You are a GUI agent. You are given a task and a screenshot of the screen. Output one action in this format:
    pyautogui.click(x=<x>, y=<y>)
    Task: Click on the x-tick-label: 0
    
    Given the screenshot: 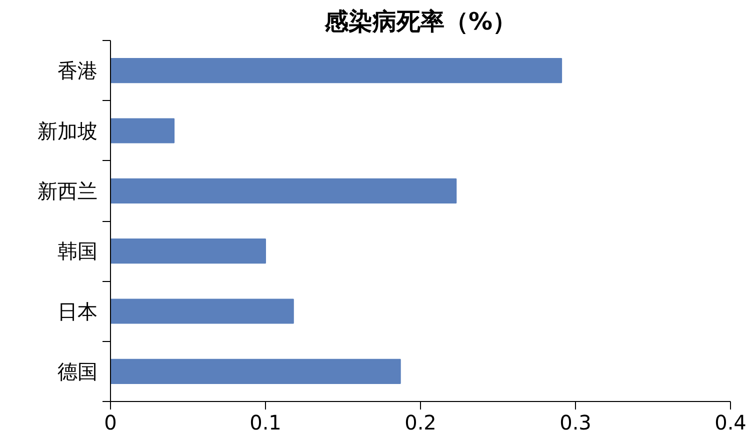 What is the action you would take?
    pyautogui.click(x=110, y=421)
    